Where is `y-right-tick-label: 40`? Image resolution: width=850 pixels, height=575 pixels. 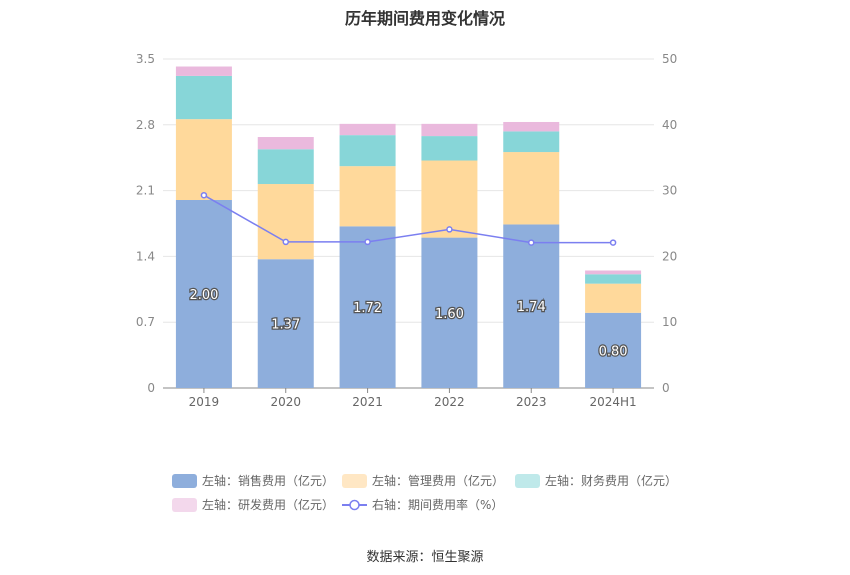 y-right-tick-label: 40 is located at coordinates (669, 125).